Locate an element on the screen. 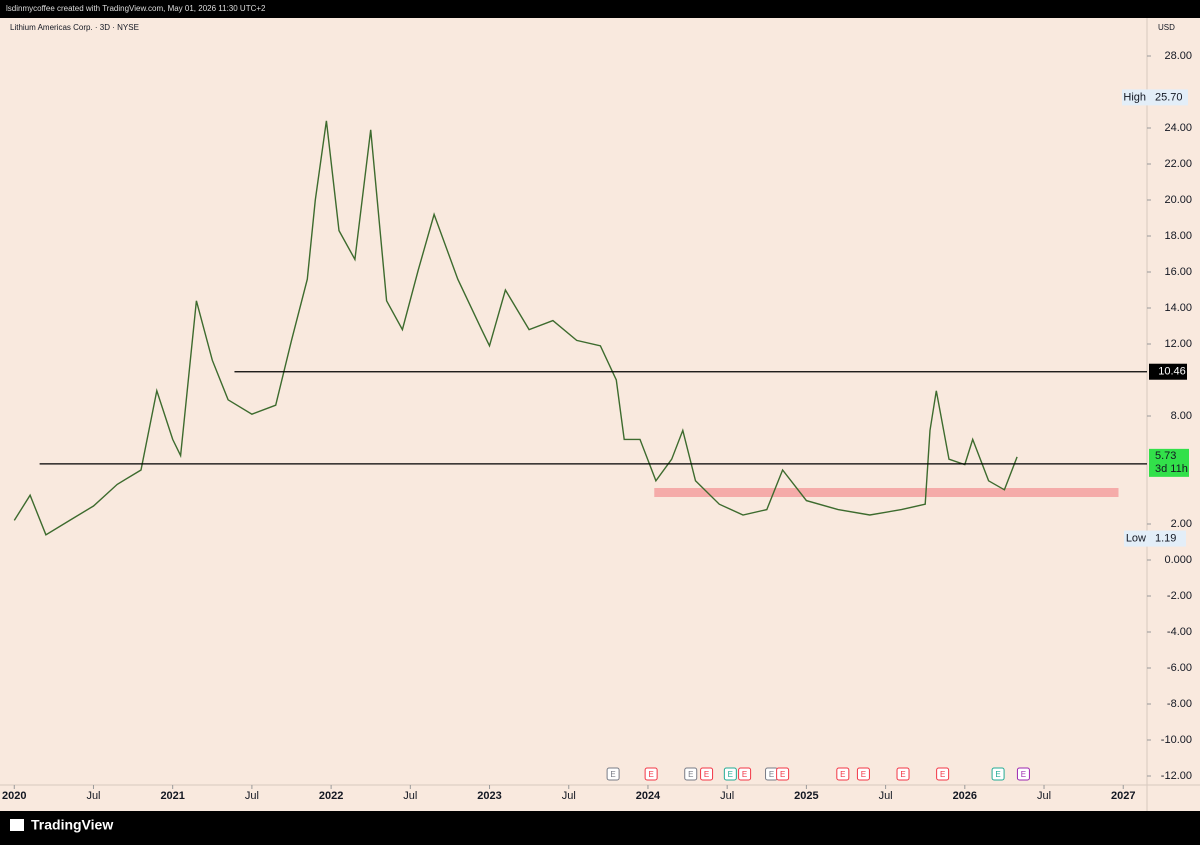 This screenshot has height=845, width=1200. brand: TradingView is located at coordinates (72, 825).